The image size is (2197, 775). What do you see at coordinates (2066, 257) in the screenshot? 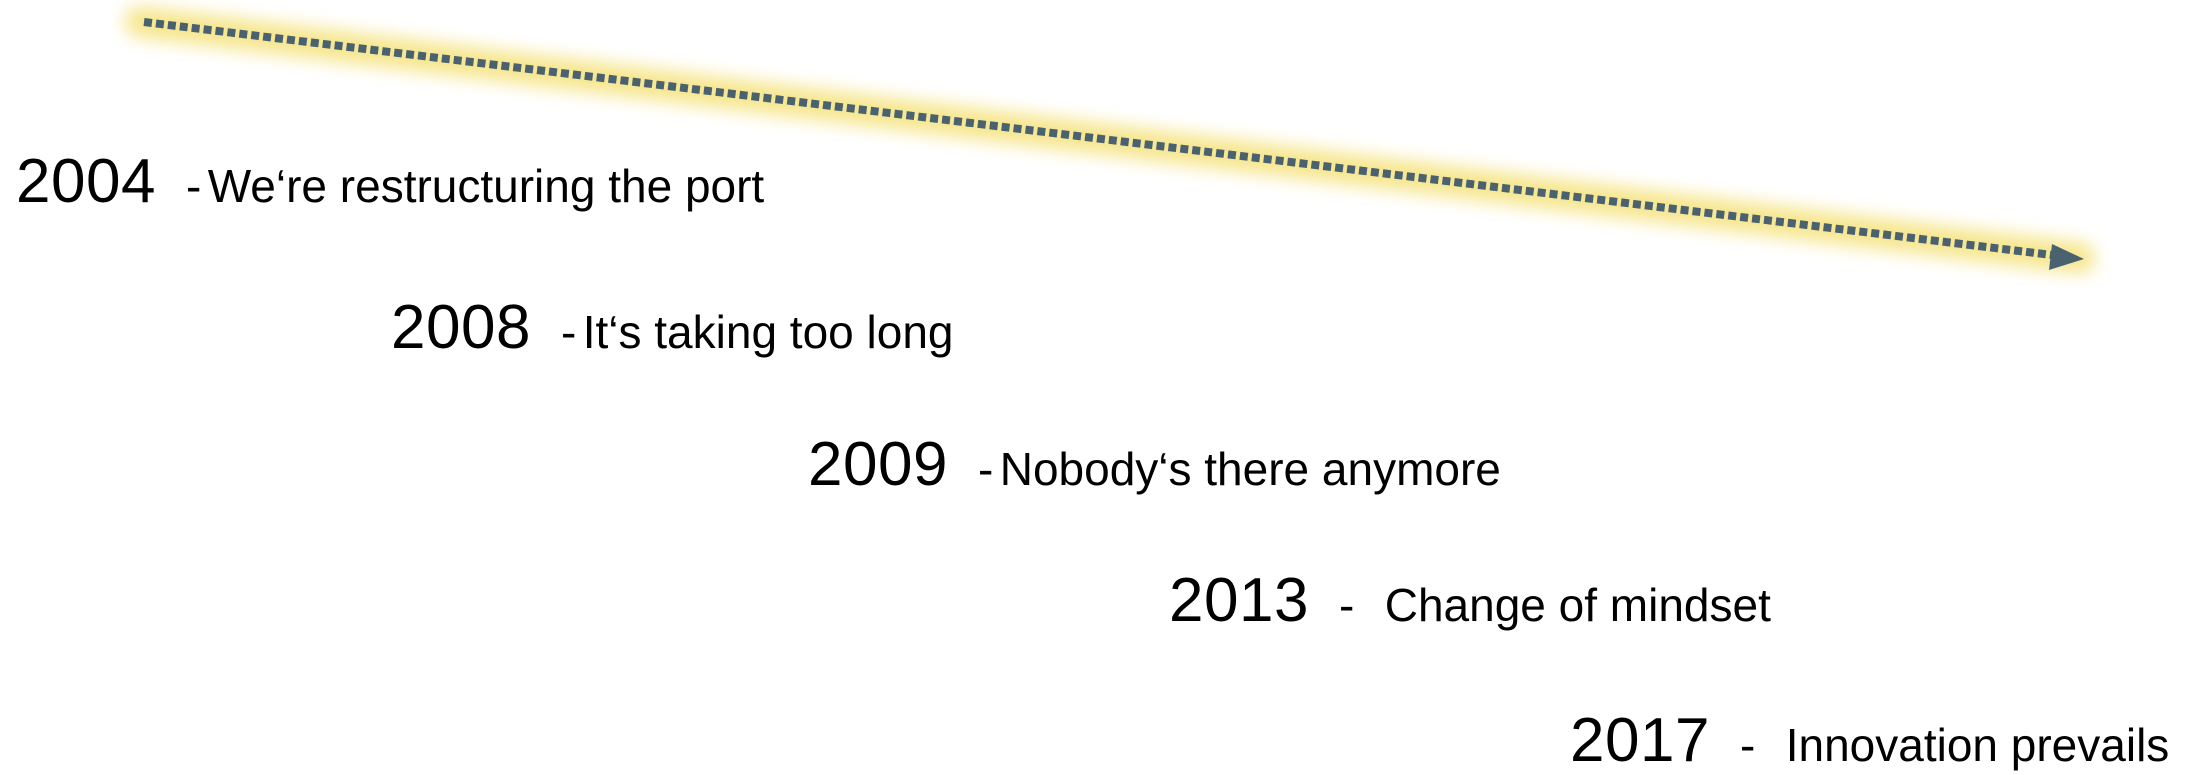
I see `arrow-head` at bounding box center [2066, 257].